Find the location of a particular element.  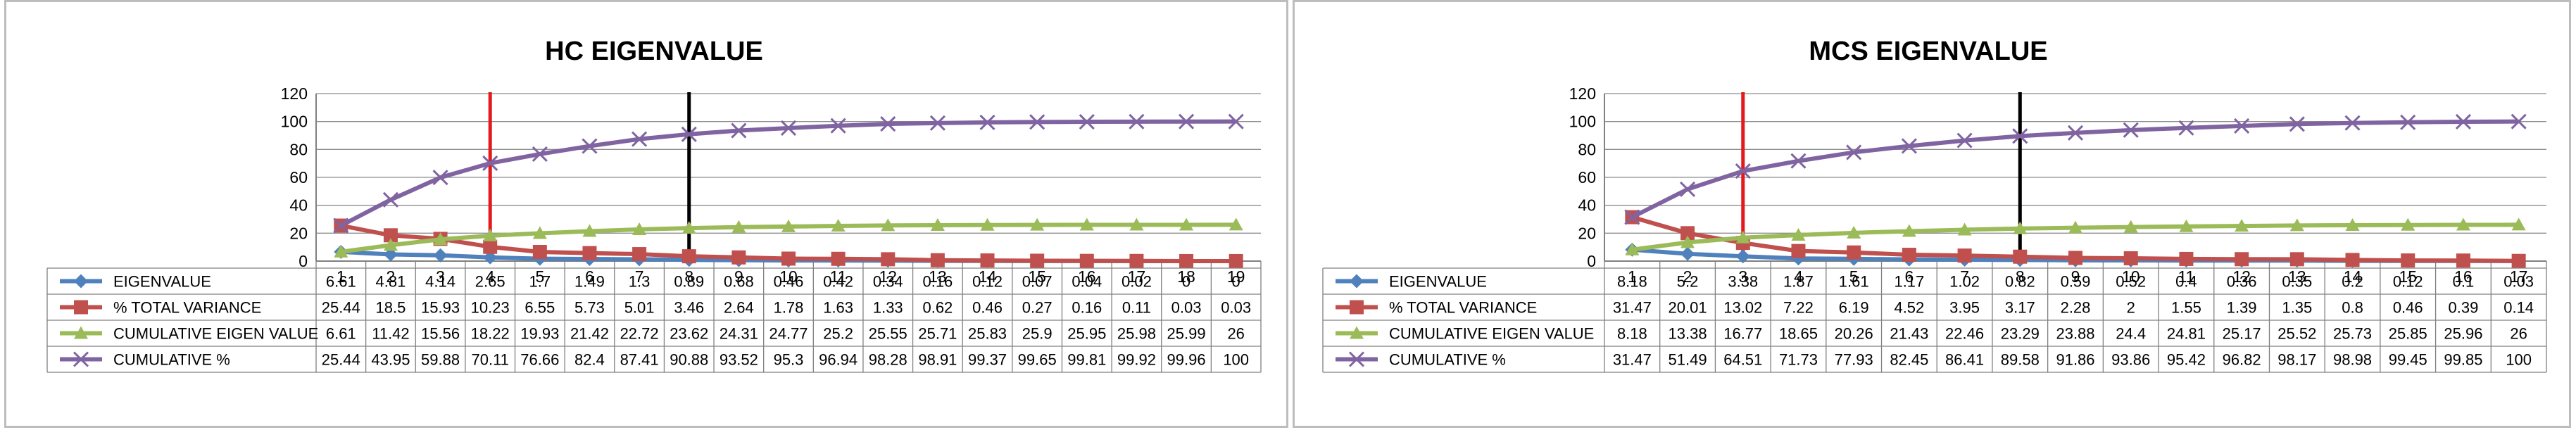

table-cell: 95.3 is located at coordinates (789, 360).